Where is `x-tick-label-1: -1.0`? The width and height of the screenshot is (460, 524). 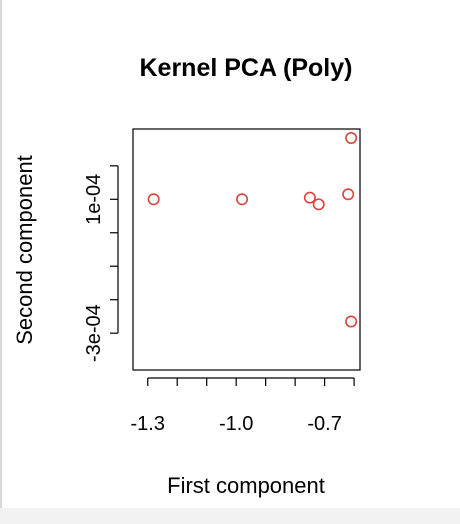 x-tick-label-1: -1.0 is located at coordinates (236, 424).